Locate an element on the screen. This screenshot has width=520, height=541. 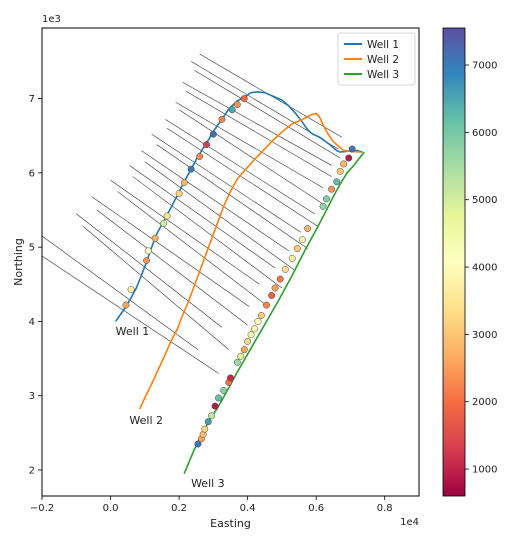
y-tick-label: 5 is located at coordinates (32, 248).